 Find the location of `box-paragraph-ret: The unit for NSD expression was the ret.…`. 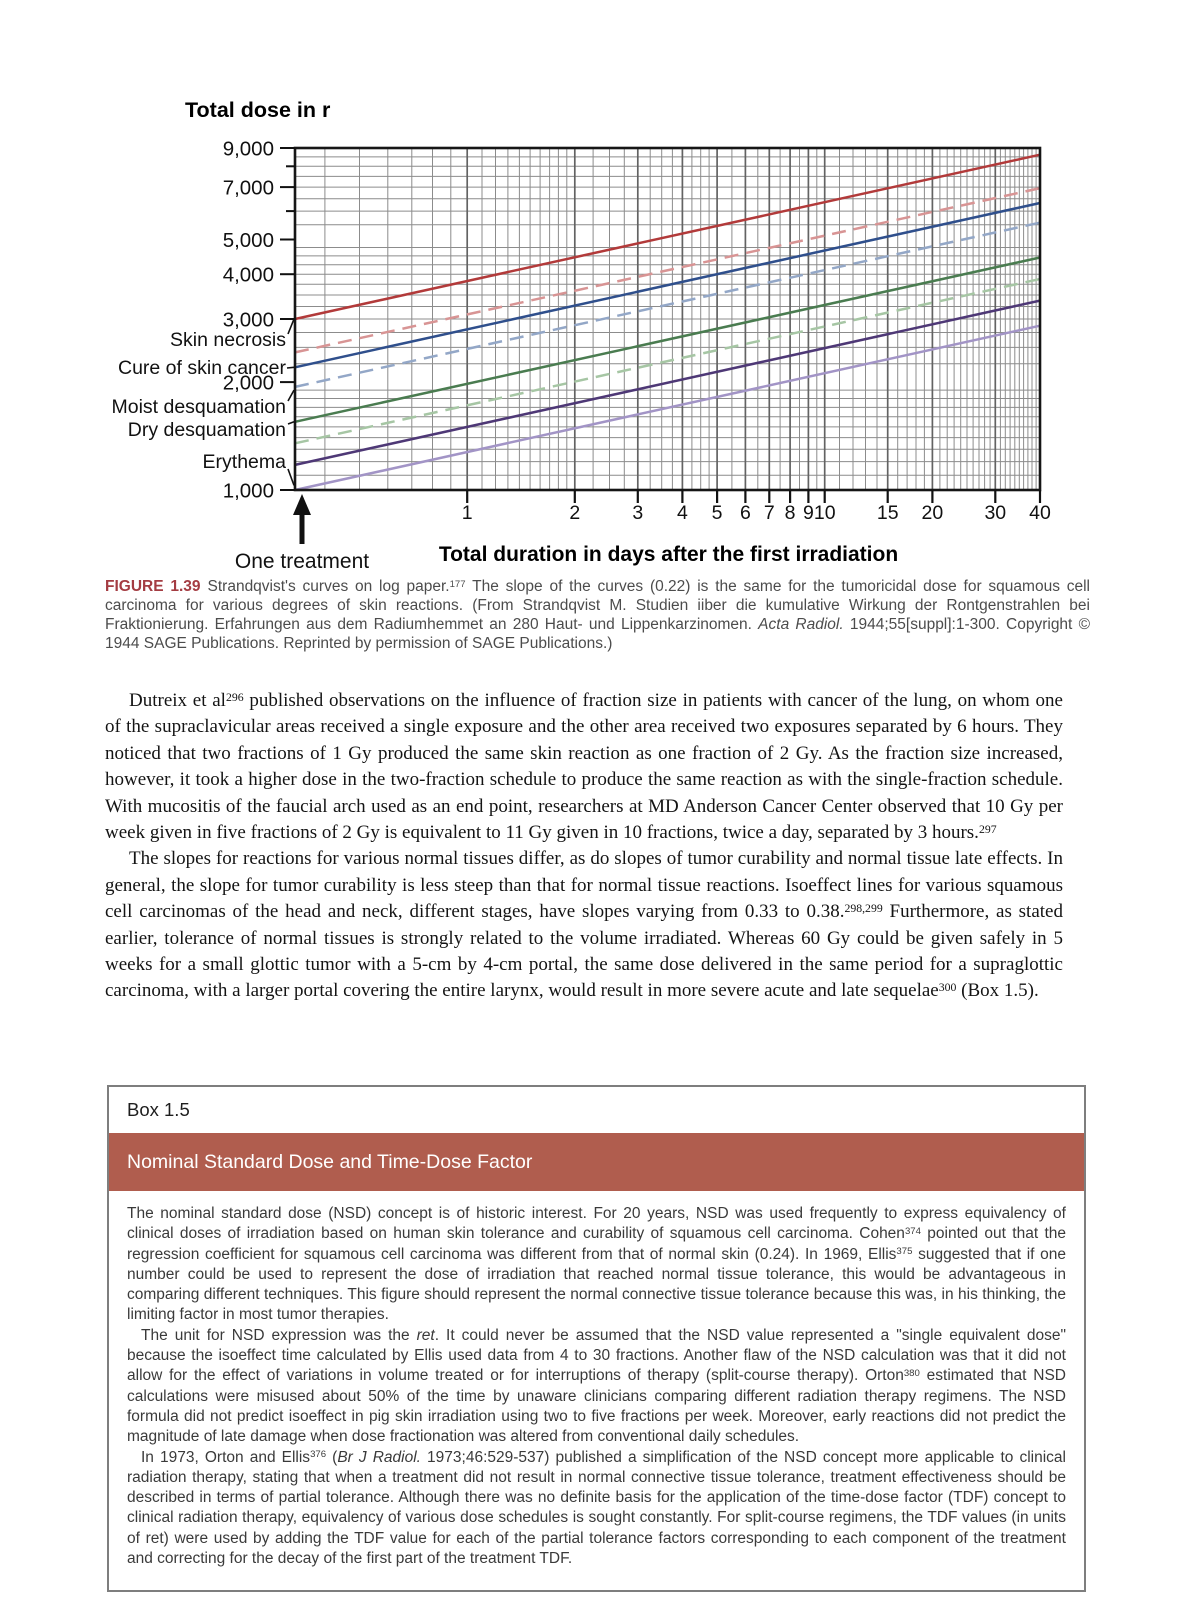

box-paragraph-ret: The unit for NSD expression was the ret.… is located at coordinates (596, 1386).